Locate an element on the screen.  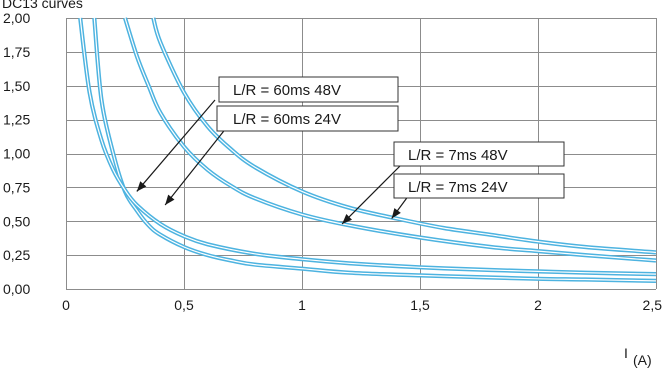
annotation-label: L/R = 60ms 24V is located at coordinates (287, 119).